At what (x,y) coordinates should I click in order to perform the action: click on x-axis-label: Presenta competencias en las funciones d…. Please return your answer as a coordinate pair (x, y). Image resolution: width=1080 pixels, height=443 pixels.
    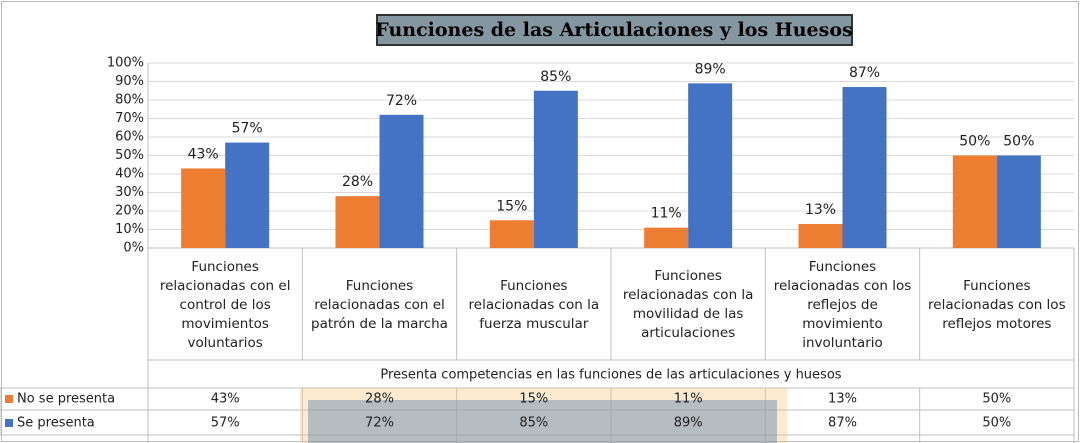
    Looking at the image, I should click on (610, 375).